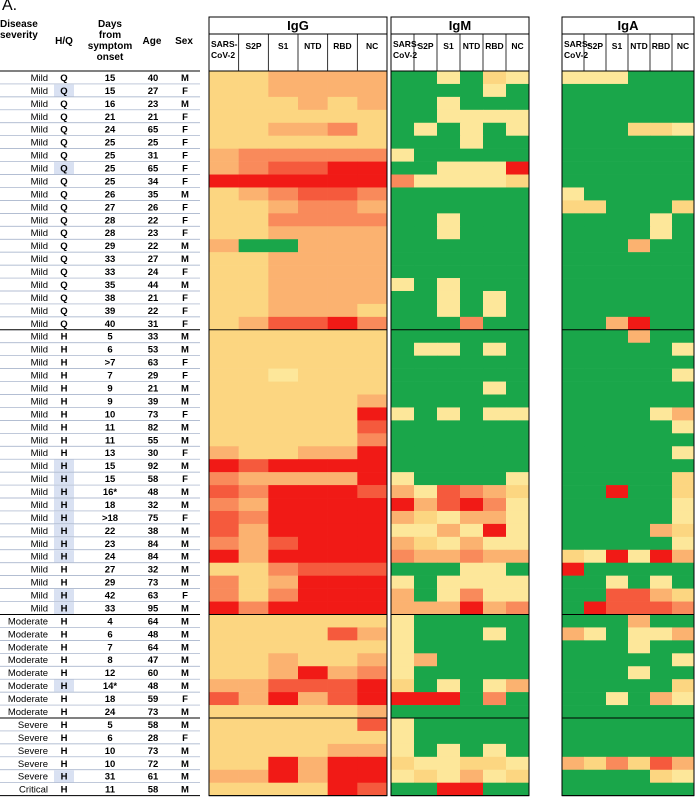 This screenshot has width=696, height=810. I want to click on sex-col-header: Sex, so click(184, 41).